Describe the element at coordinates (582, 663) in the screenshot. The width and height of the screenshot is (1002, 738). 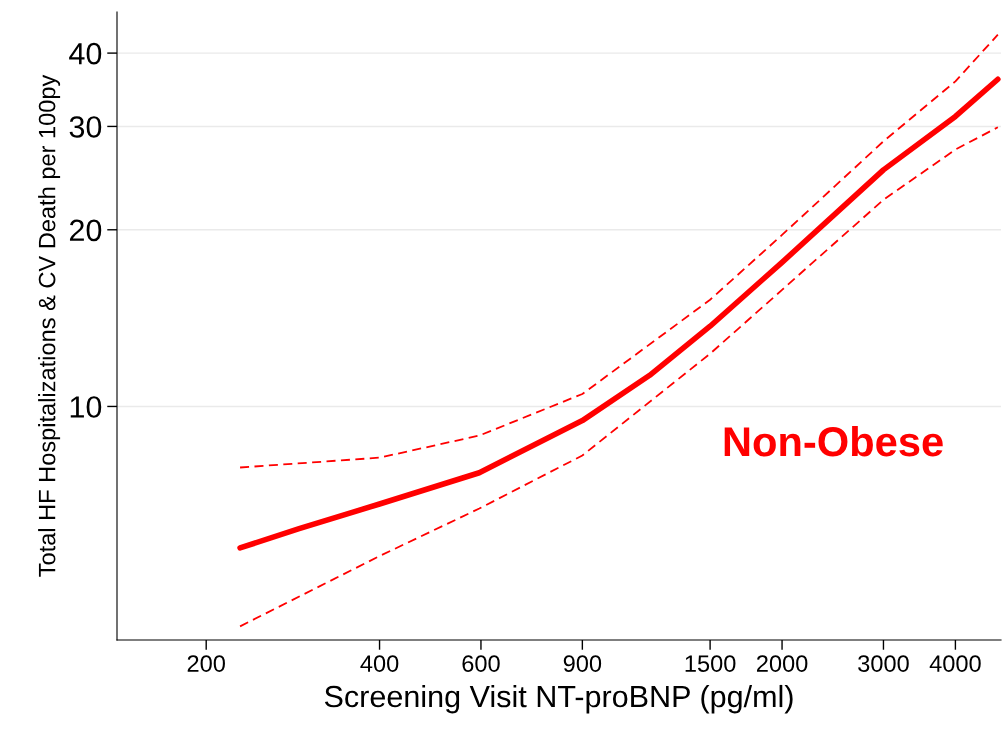
I see `x-tick-label: 900` at that location.